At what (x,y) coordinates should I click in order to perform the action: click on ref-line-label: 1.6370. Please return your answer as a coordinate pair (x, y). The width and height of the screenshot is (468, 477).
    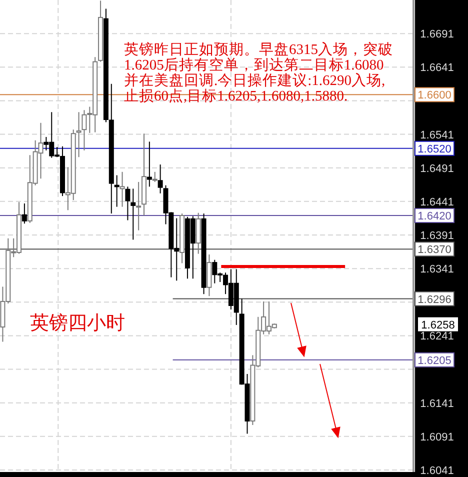
    Looking at the image, I should click on (435, 250).